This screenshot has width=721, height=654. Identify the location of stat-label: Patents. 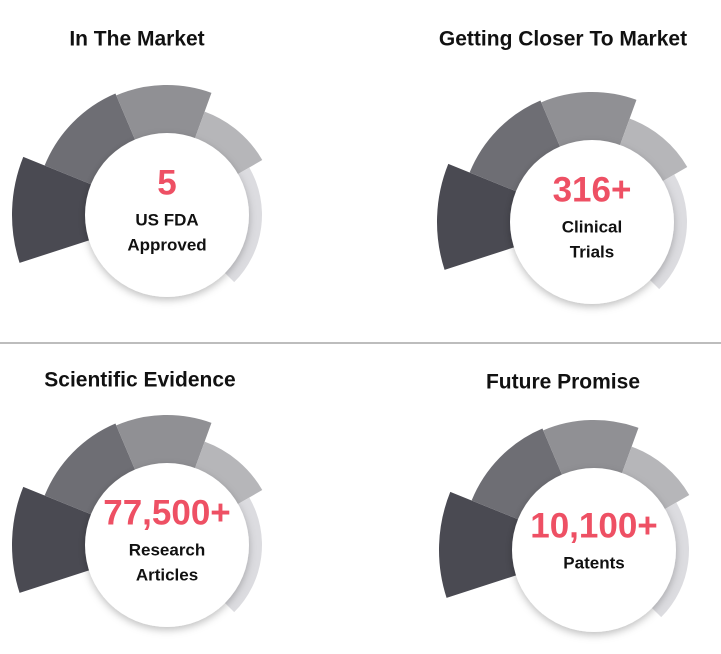
(593, 562).